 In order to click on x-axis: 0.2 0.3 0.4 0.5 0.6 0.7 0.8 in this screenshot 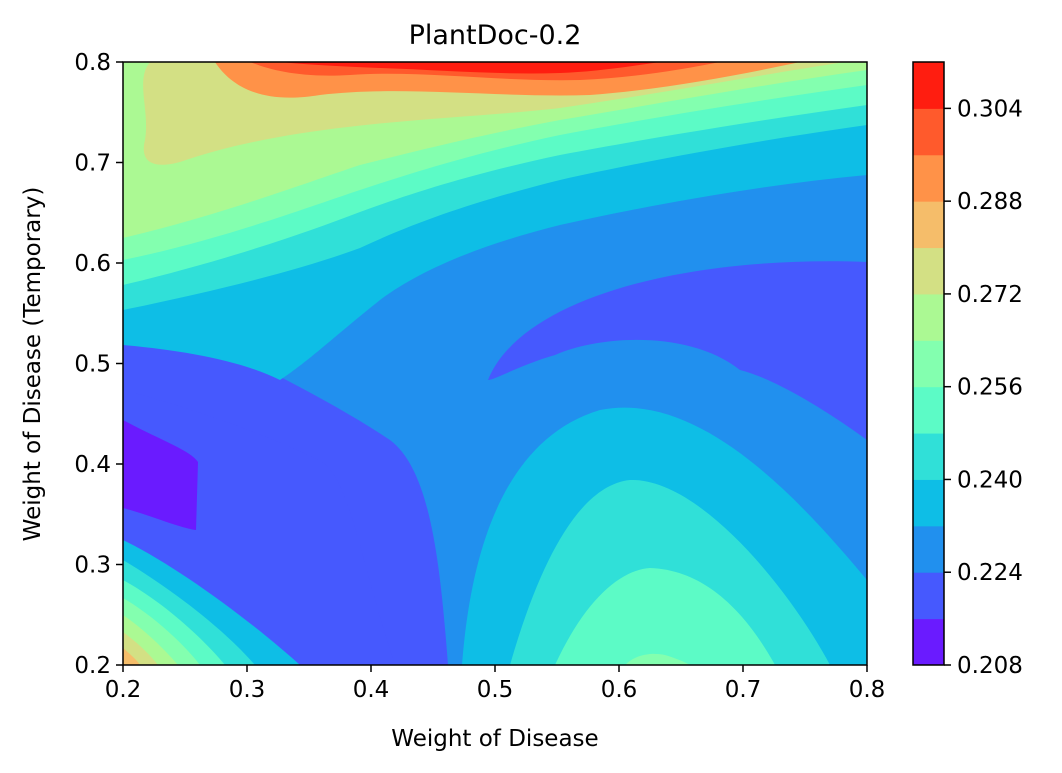, I will do `click(495, 684)`.